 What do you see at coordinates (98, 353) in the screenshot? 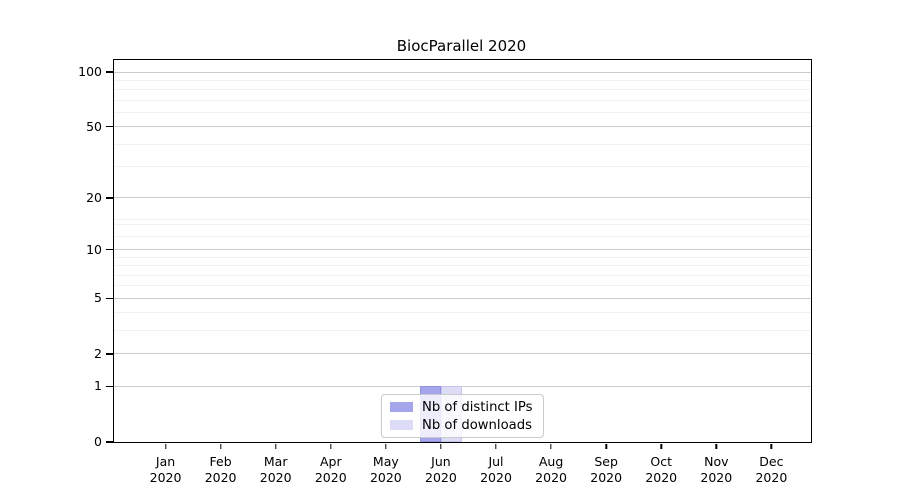
I see `y-axis-tick-label: 2` at bounding box center [98, 353].